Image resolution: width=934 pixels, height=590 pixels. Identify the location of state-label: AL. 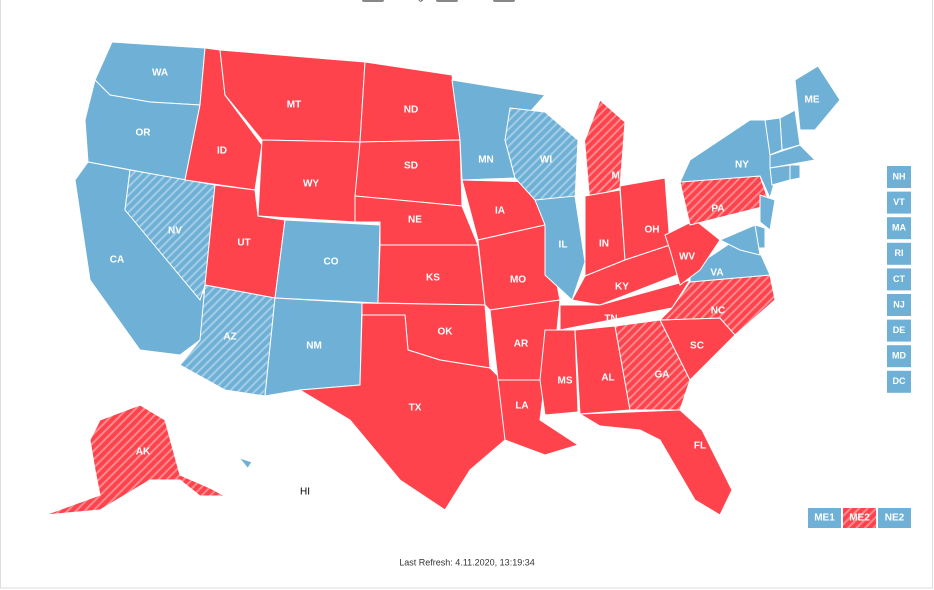
(607, 378).